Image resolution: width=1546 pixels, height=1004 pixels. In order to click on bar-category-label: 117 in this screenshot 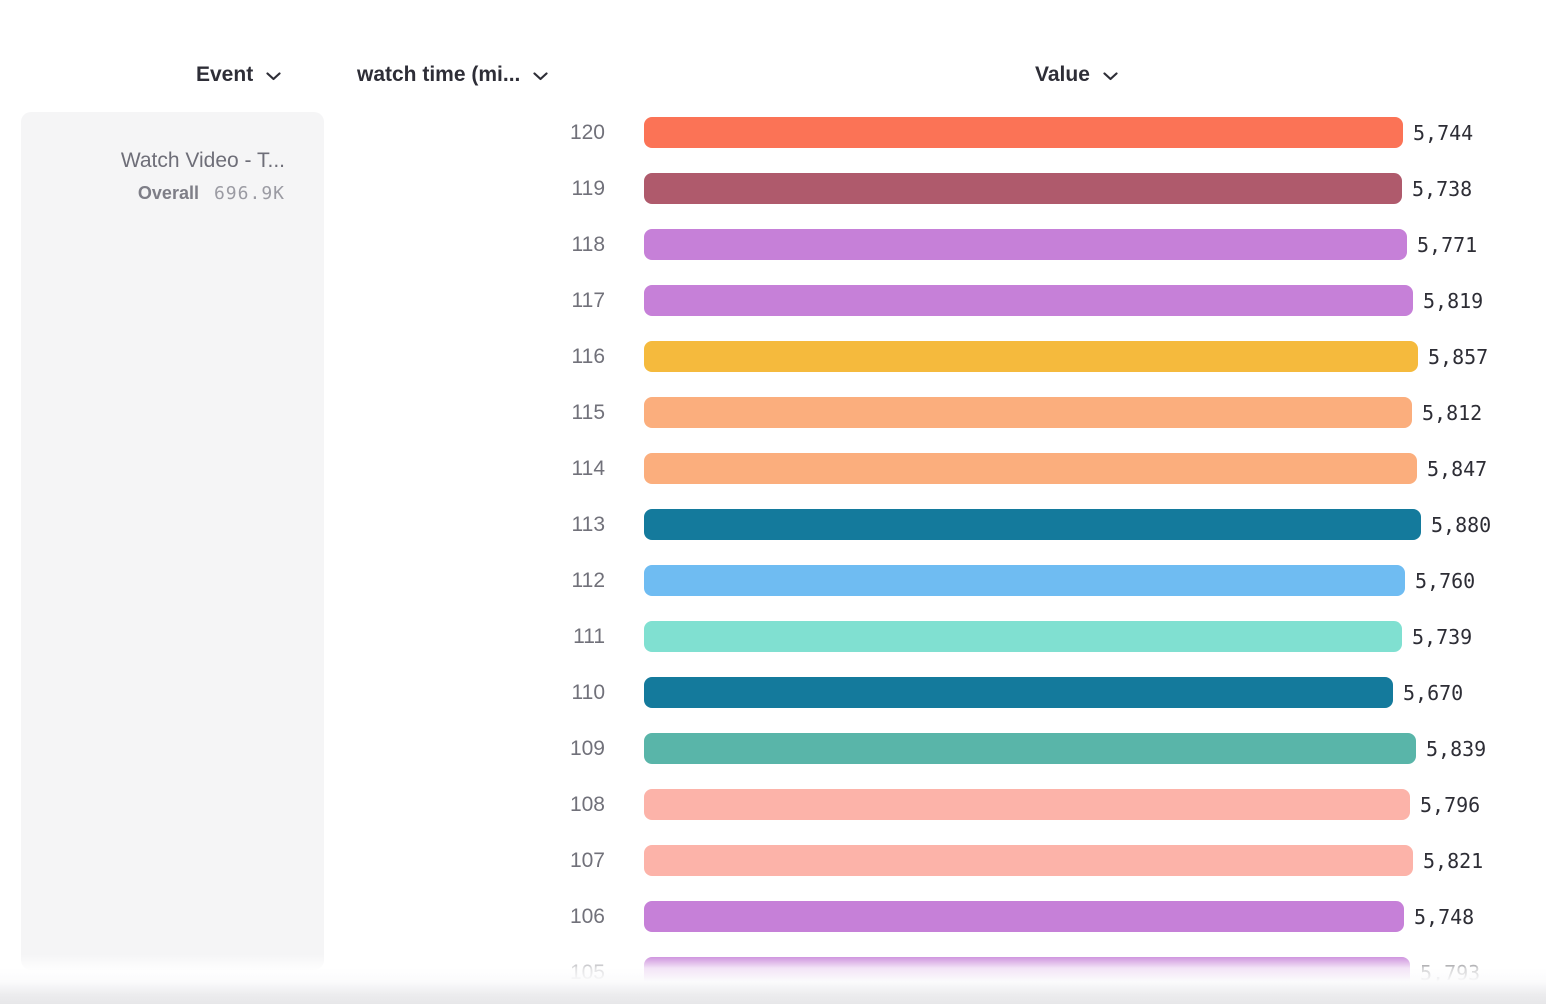, I will do `click(588, 300)`.